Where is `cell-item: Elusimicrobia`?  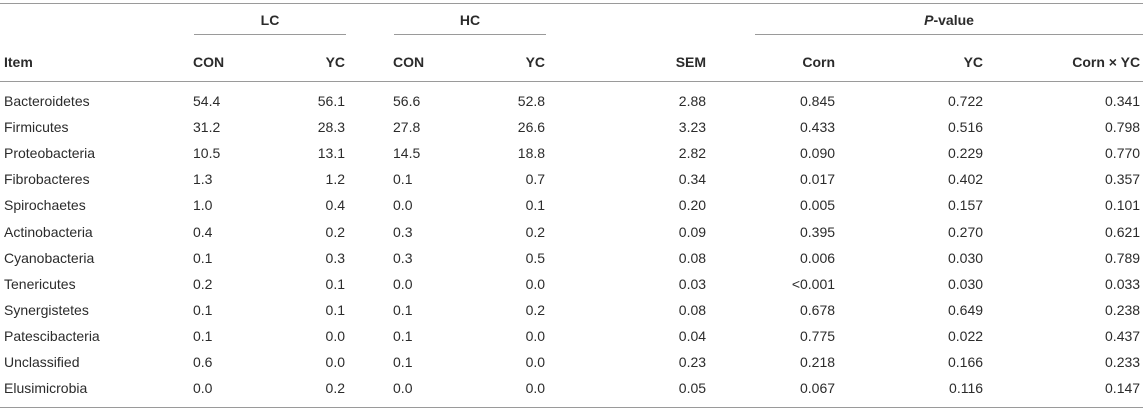 cell-item: Elusimicrobia is located at coordinates (80, 392).